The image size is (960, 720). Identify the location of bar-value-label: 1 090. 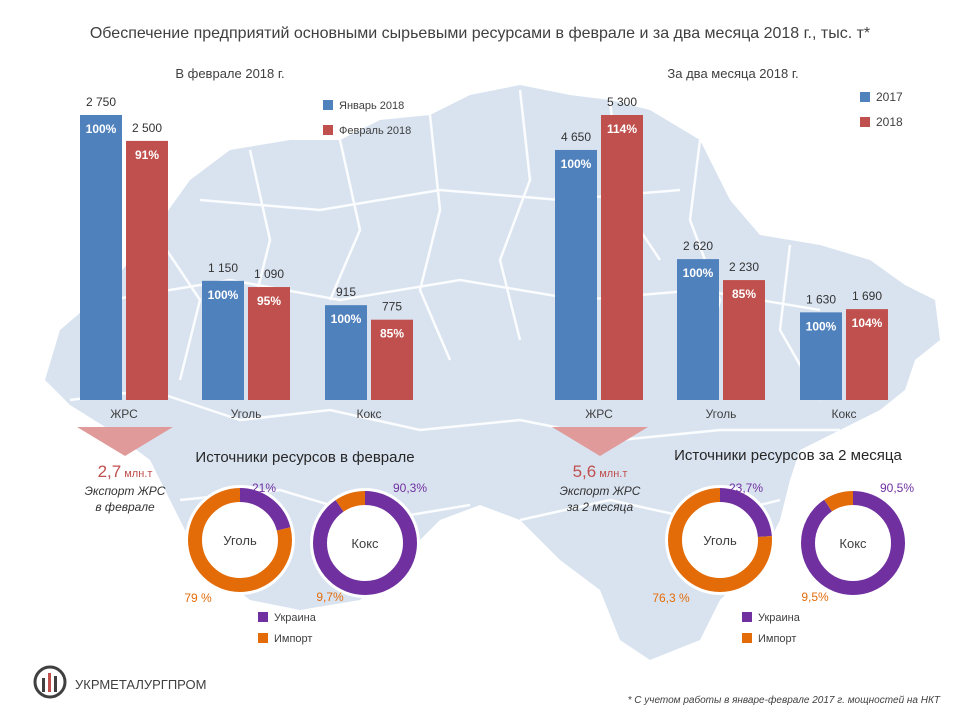
(269, 274).